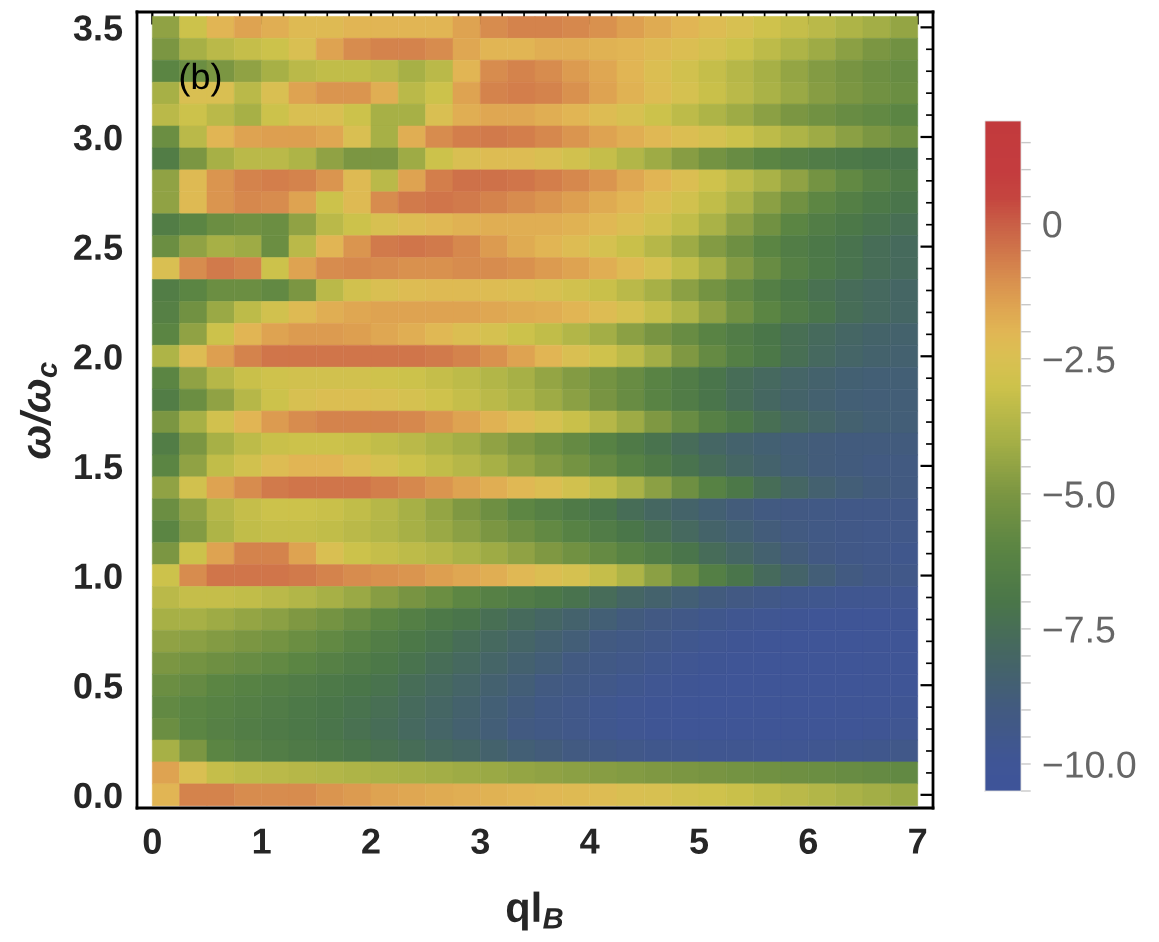 This screenshot has height=942, width=1159. I want to click on x-axis-title: ql$_{B}$, so click(534, 911).